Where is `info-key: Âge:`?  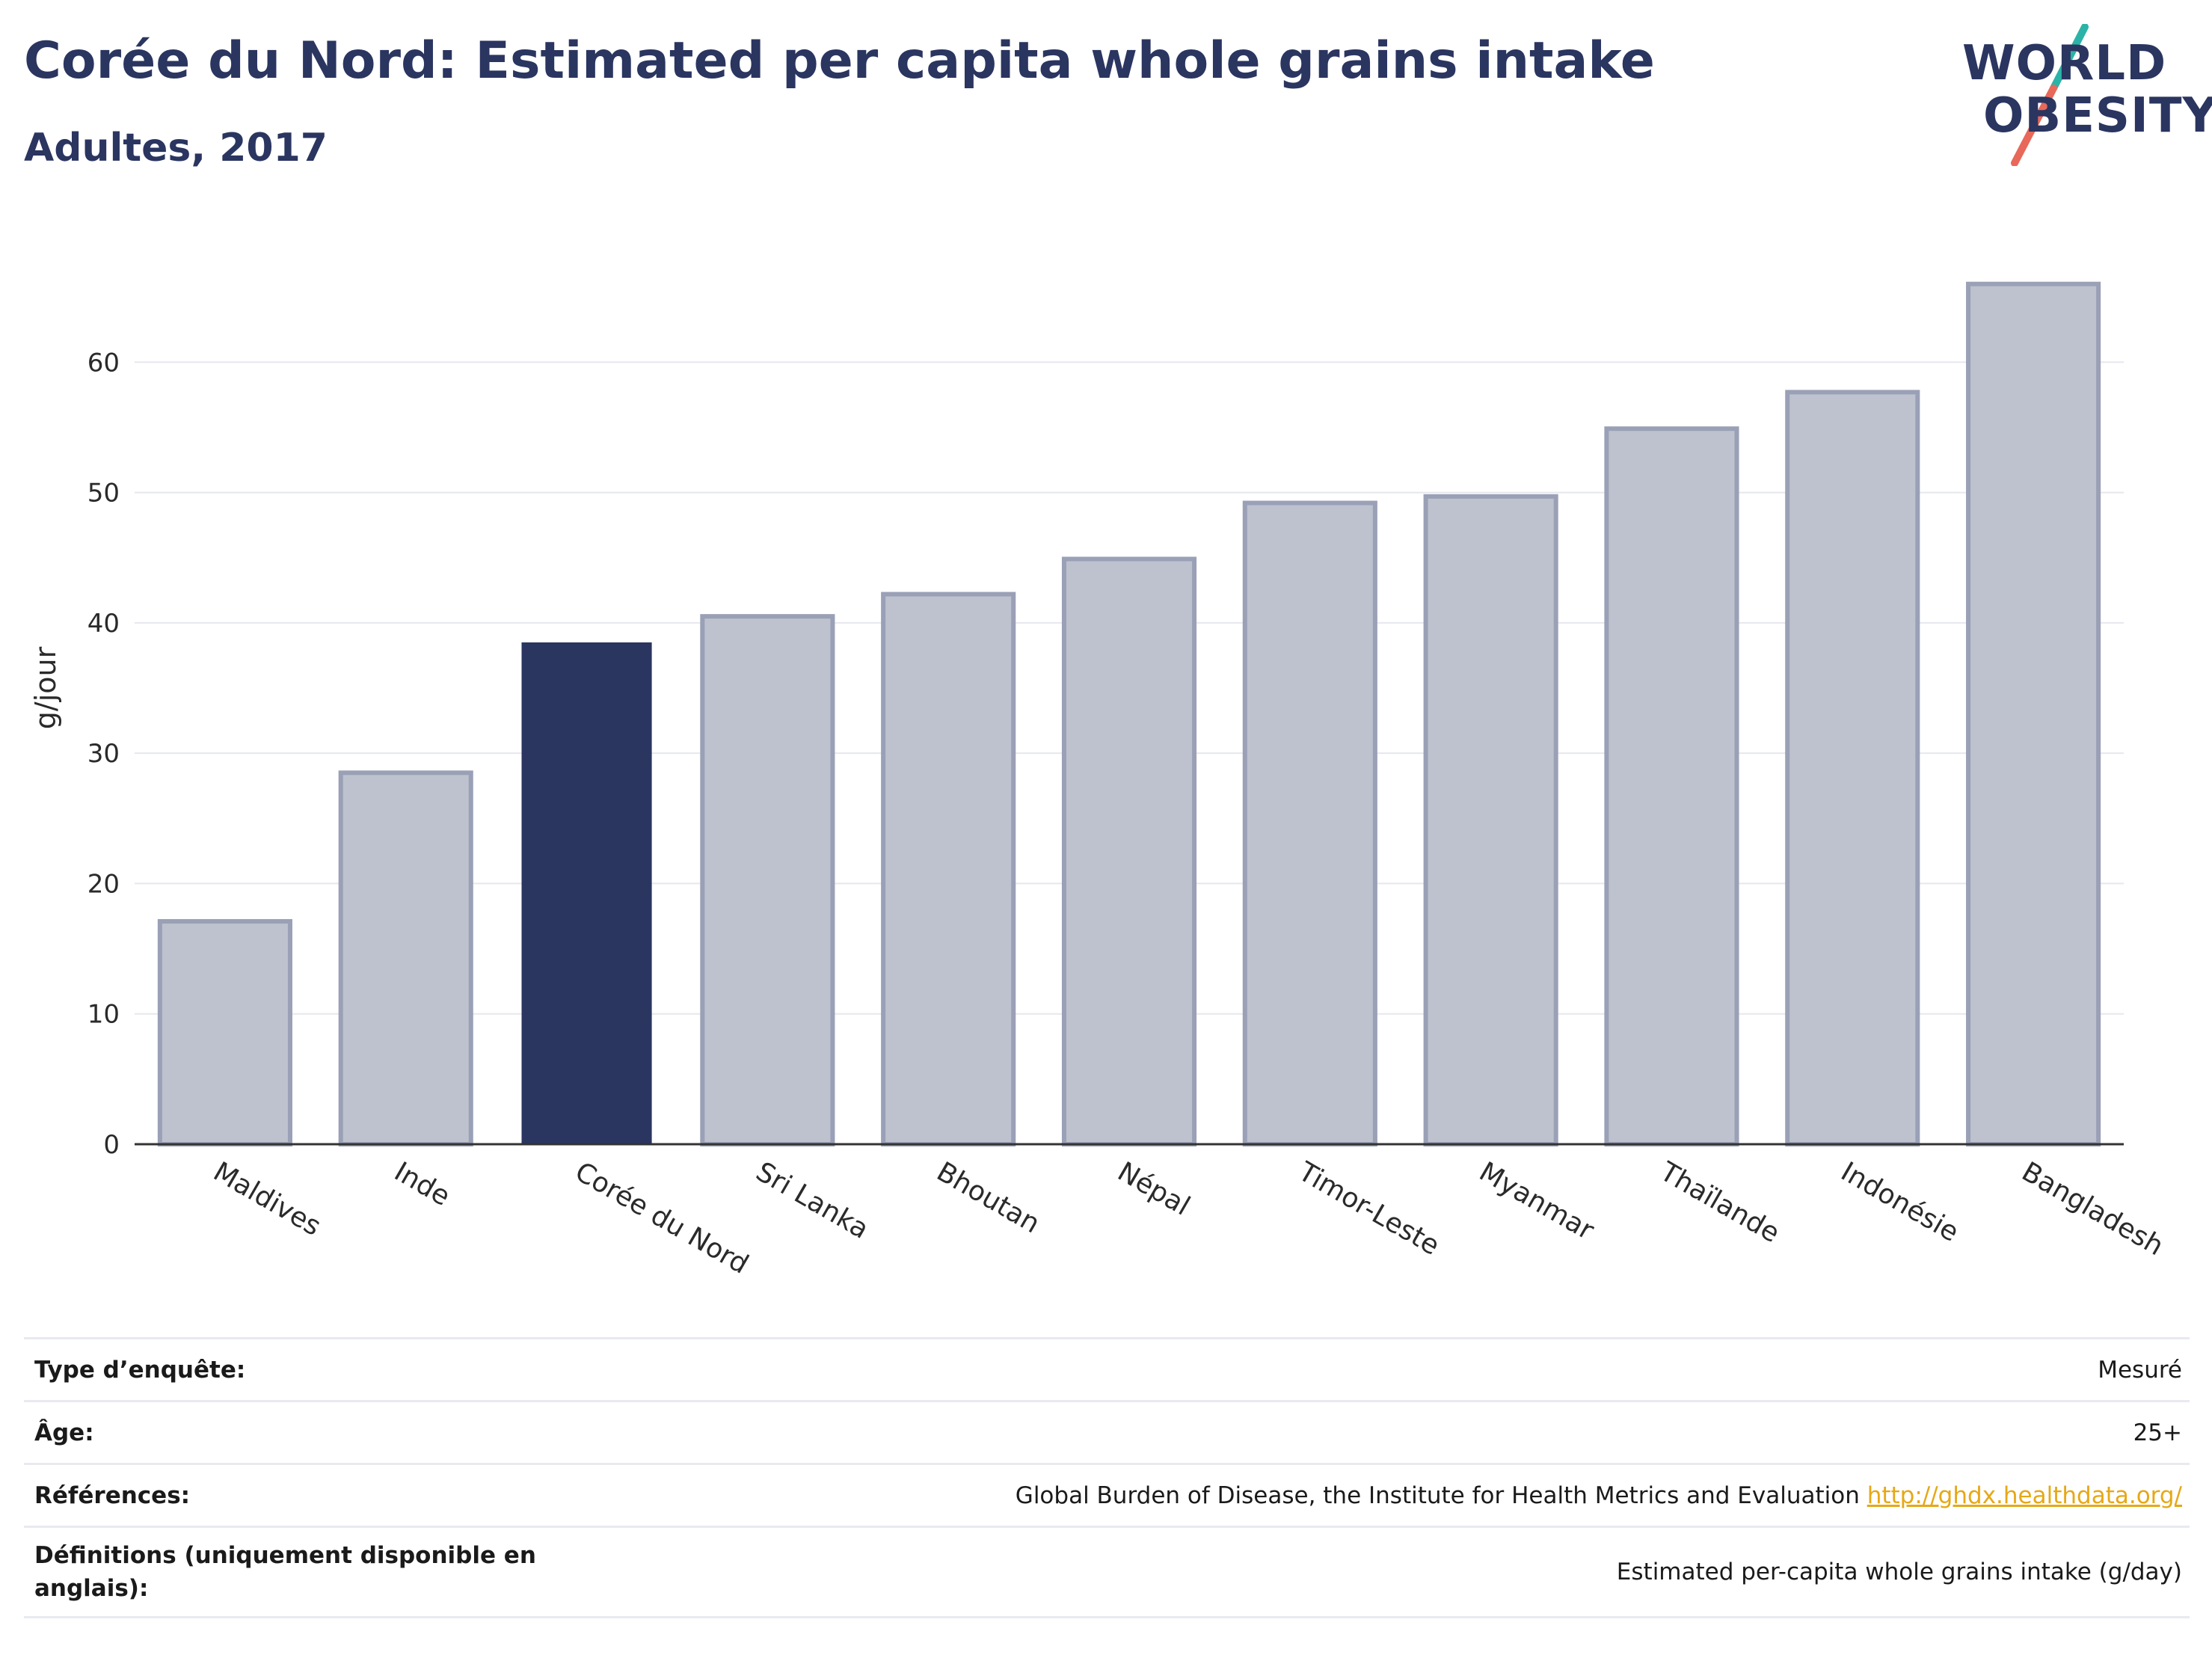 info-key: Âge: is located at coordinates (64, 1432).